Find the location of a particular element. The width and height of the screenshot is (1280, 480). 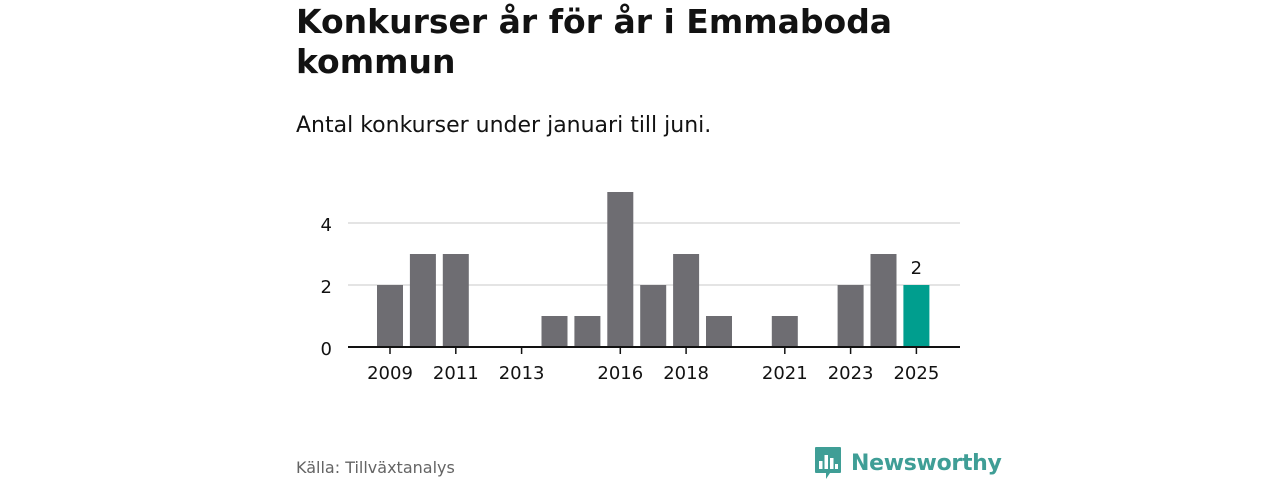

bar-2021 is located at coordinates (784, 331).